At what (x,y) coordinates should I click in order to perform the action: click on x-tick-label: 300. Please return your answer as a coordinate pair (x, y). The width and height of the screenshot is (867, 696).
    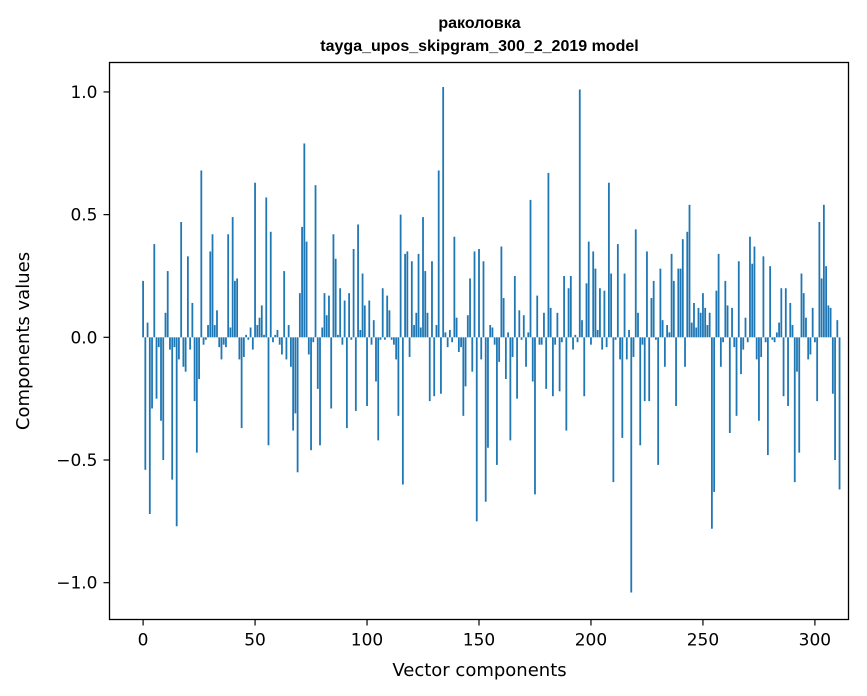
    Looking at the image, I should click on (815, 641).